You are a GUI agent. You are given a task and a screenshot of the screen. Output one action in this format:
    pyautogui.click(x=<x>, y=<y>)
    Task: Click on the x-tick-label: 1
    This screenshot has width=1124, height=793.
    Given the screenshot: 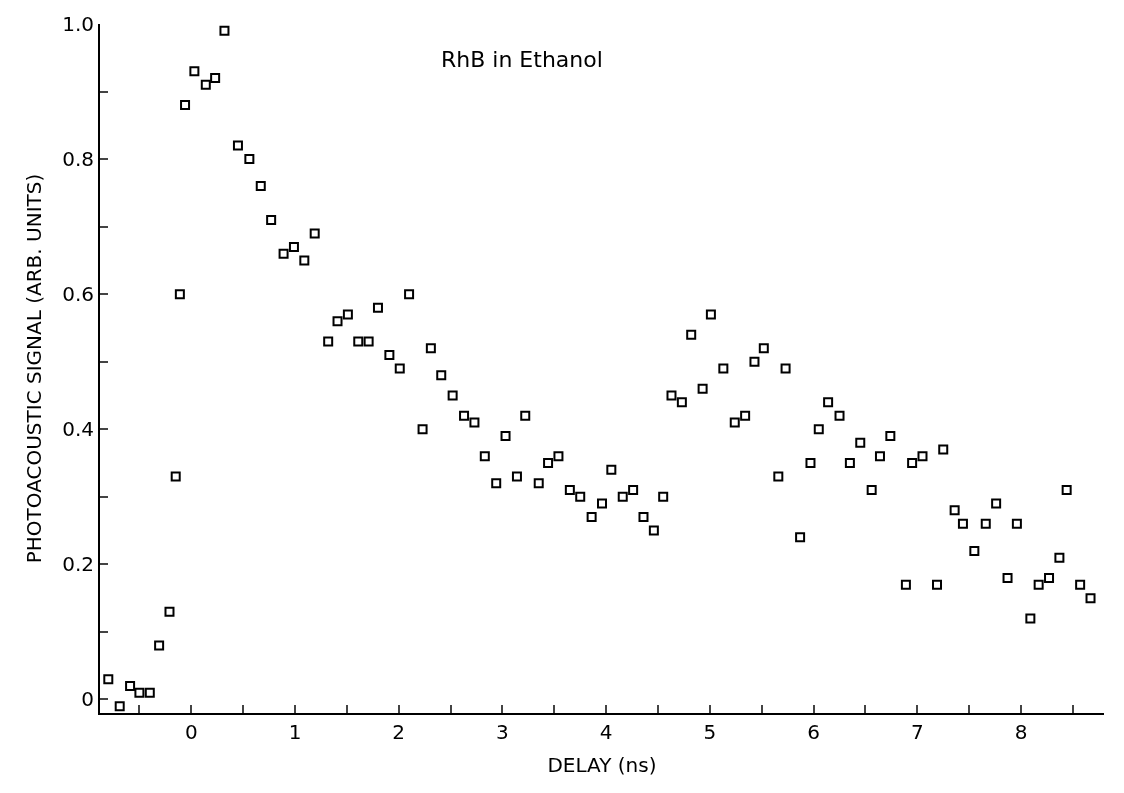 What is the action you would take?
    pyautogui.click(x=295, y=732)
    